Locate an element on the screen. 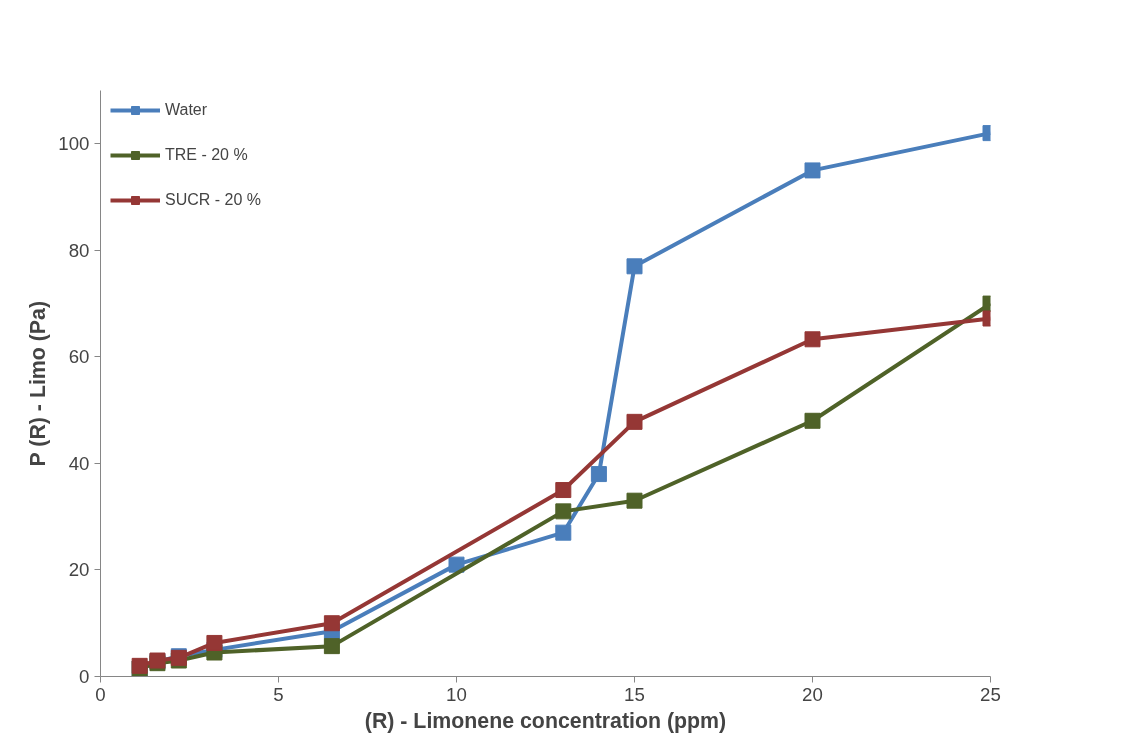 This screenshot has height=753, width=1130. x-axis-title: (R) - Limonene concentration (ppm) is located at coordinates (545, 720).